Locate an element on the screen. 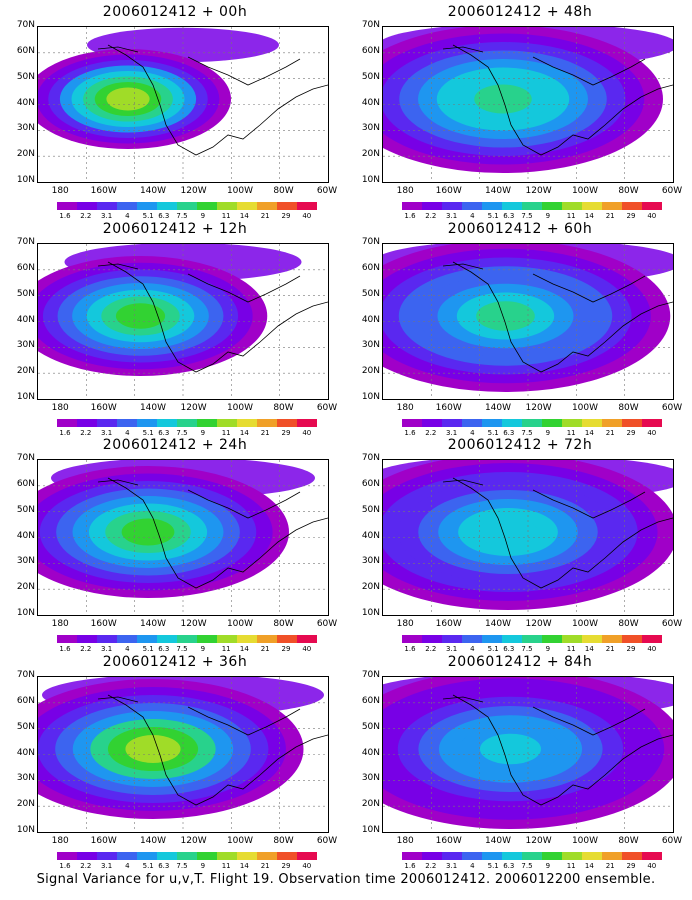  longitude-label: 60W is located at coordinates (327, 841).